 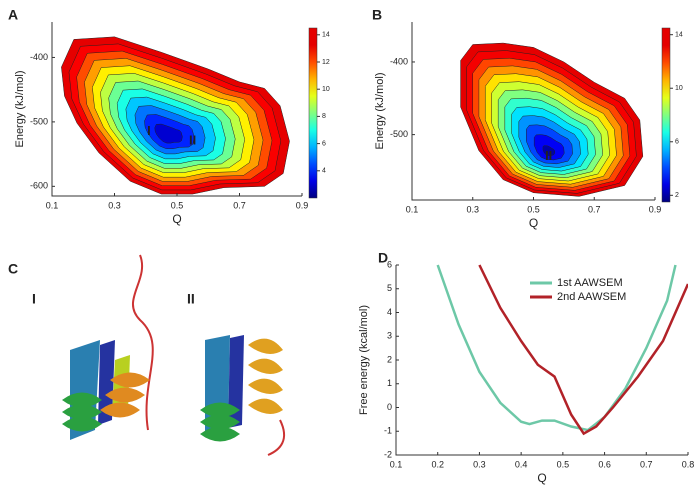 I want to click on y-tick-label: -2, so click(x=388, y=454).